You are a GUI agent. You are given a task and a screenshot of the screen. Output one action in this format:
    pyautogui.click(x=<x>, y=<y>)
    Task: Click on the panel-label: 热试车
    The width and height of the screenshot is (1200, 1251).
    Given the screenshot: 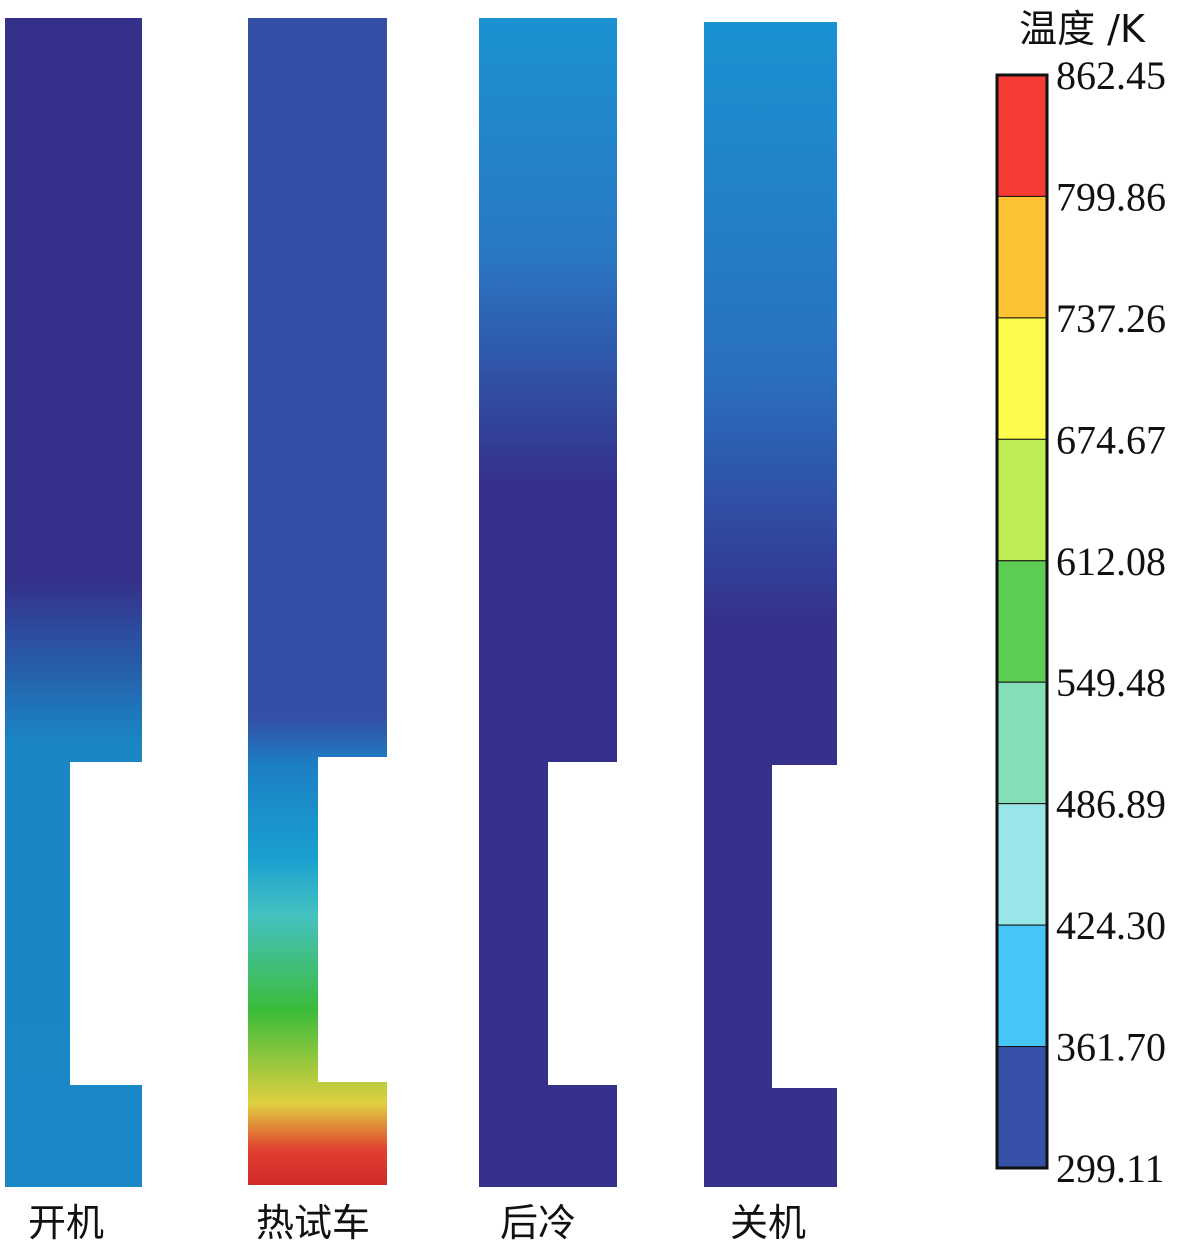 What is the action you would take?
    pyautogui.click(x=313, y=1223)
    